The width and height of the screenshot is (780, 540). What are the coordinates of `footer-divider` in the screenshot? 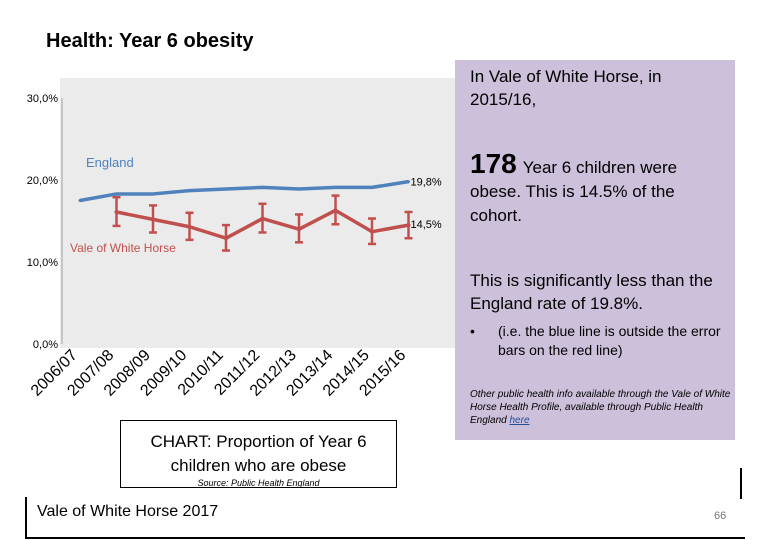 It's located at (741, 483).